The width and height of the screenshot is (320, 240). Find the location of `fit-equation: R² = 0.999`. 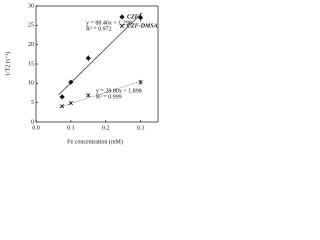

fit-equation: R² = 0.999 is located at coordinates (109, 97).